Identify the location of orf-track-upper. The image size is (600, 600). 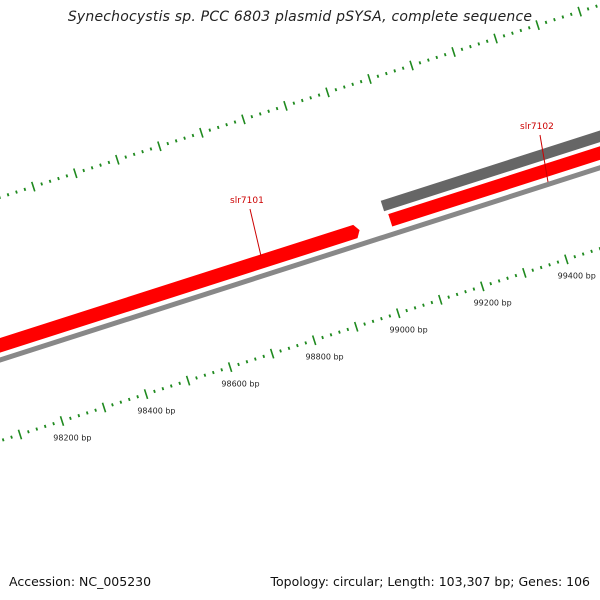
(490, 171).